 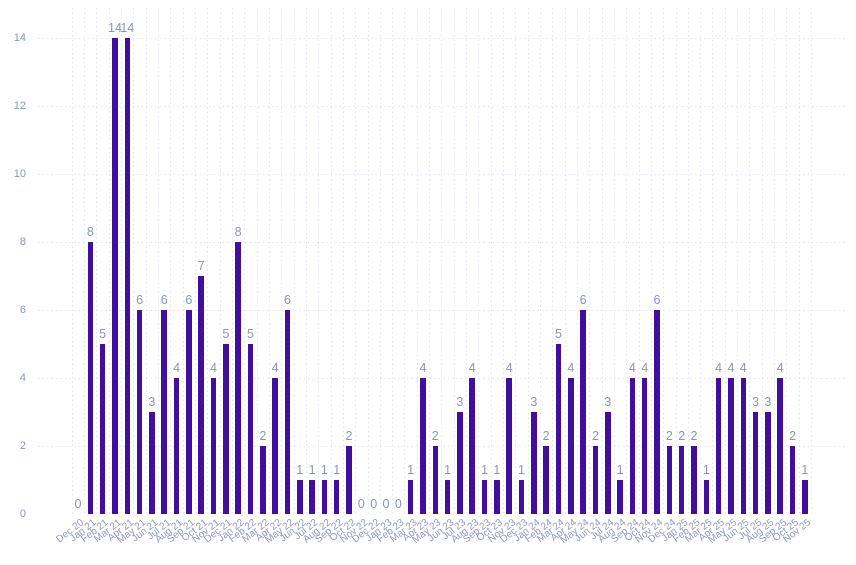 I want to click on bar-value-label: 14, so click(x=127, y=28).